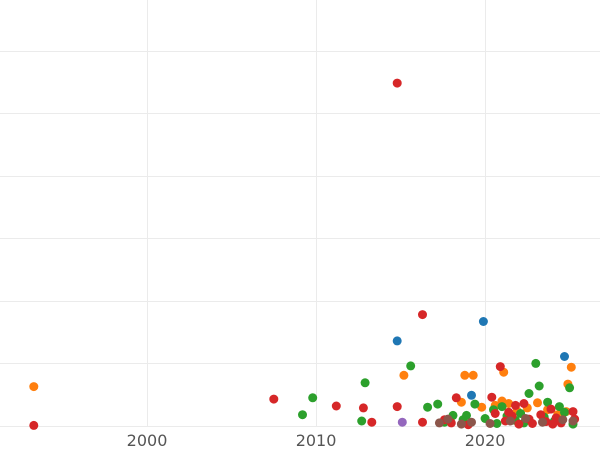  What do you see at coordinates (147, 440) in the screenshot?
I see `x-tick-label: 2000` at bounding box center [147, 440].